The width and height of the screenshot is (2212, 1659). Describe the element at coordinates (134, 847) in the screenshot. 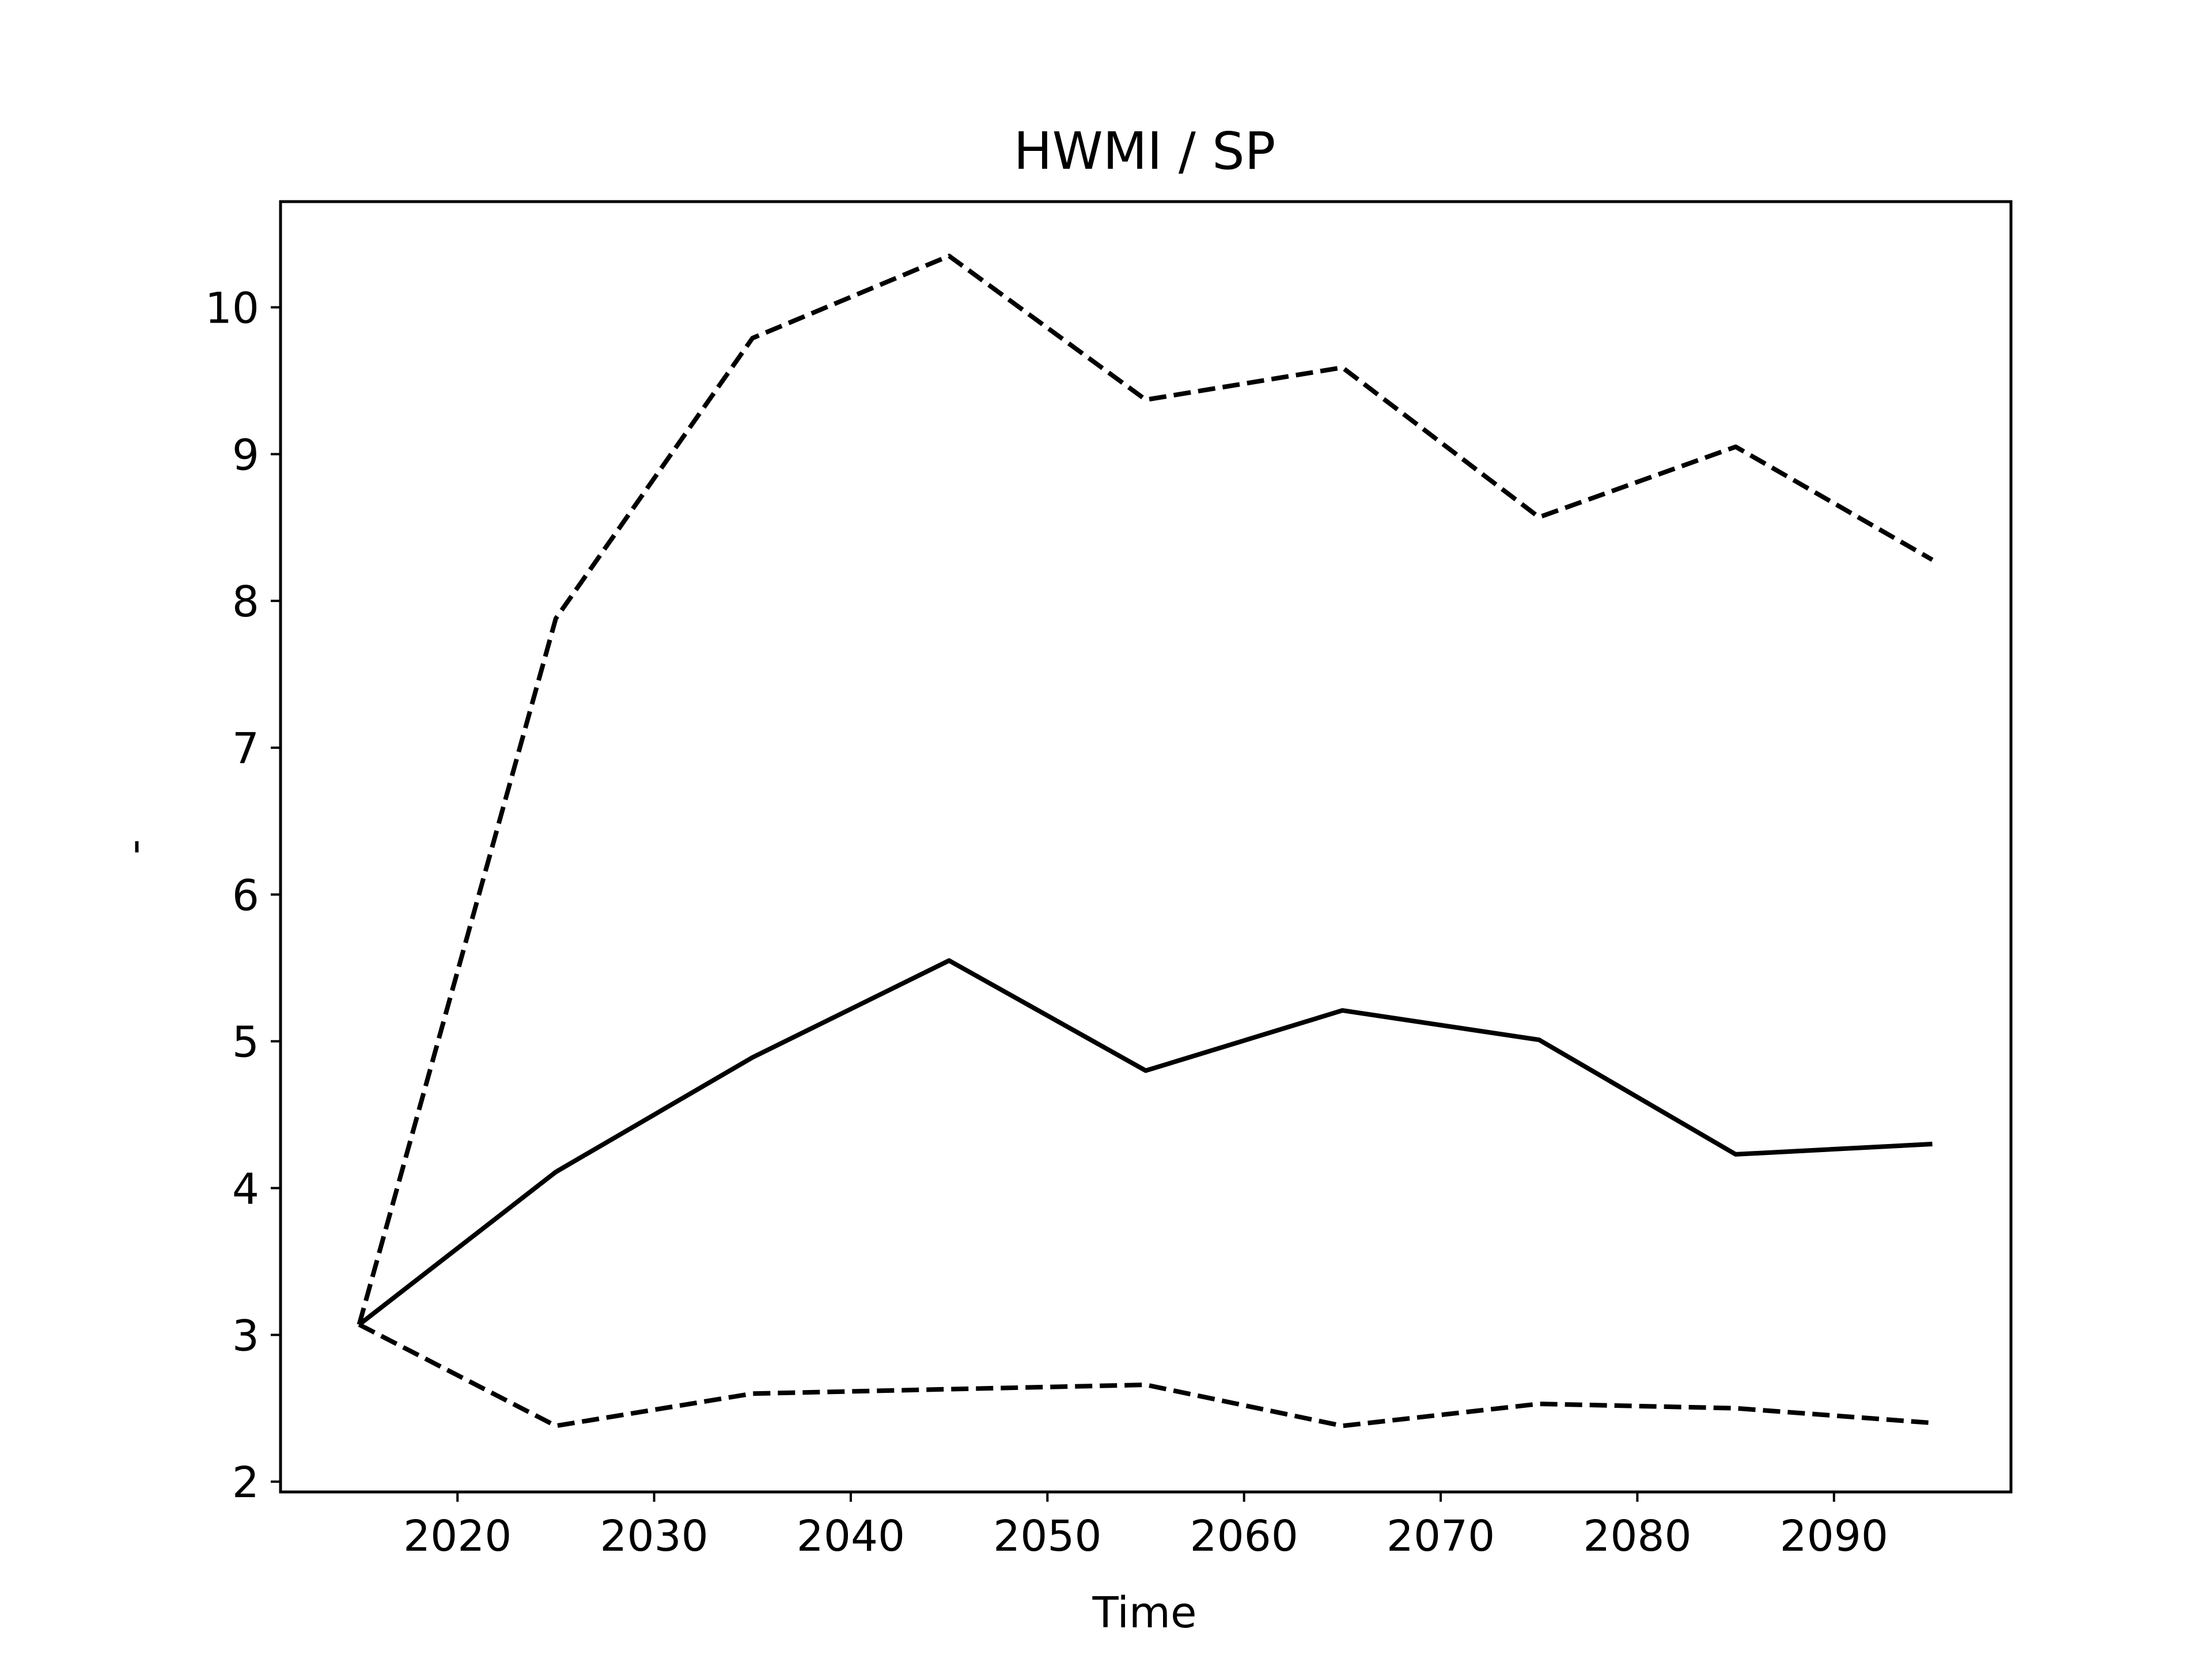

I see `y-axis-label: -` at that location.